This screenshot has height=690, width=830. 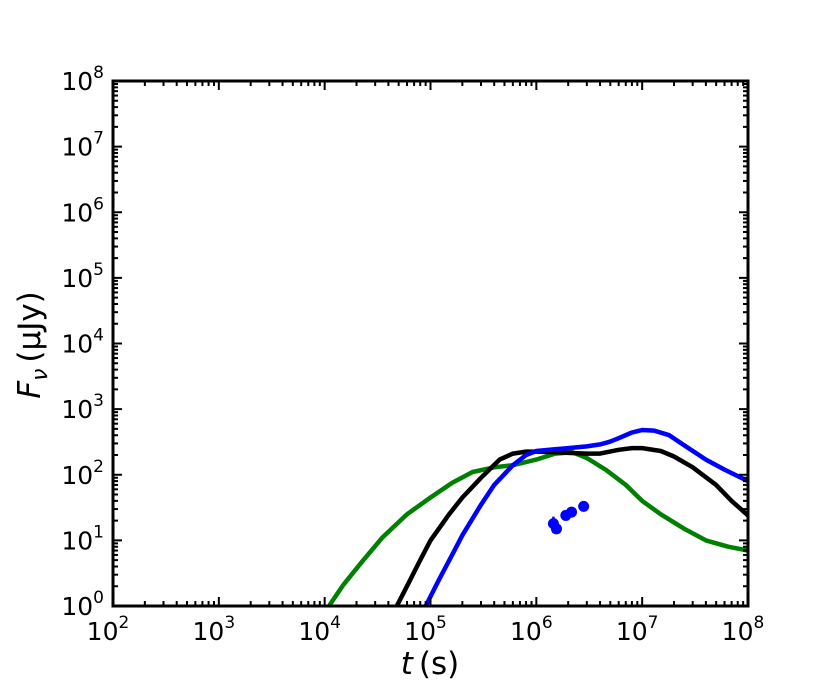 I want to click on y-tick-label: 10³, so click(x=82, y=407).